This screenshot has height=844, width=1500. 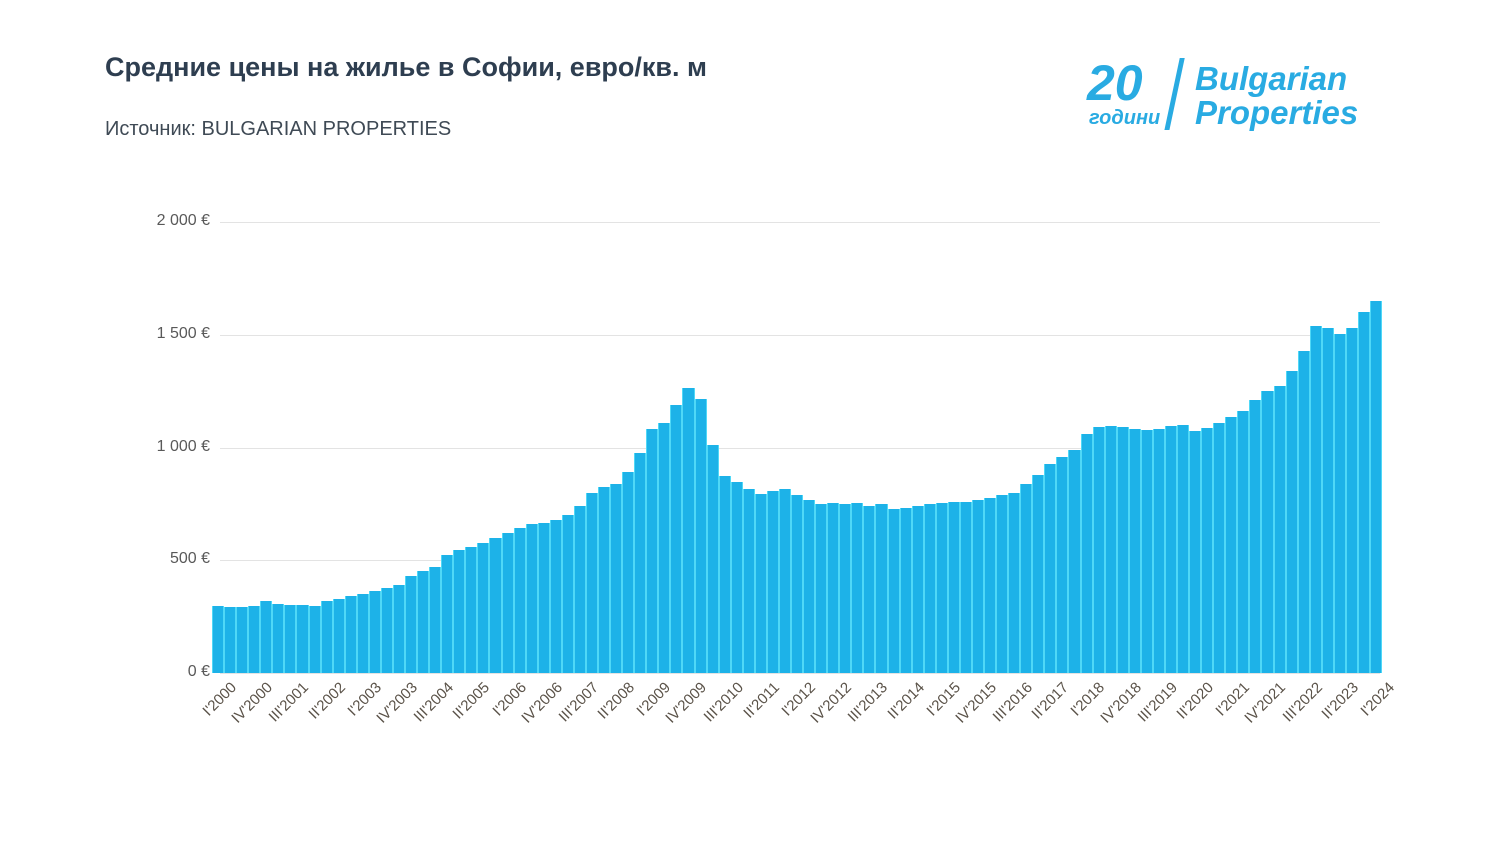 I want to click on x-axis-tick-label: I'2003, so click(x=364, y=699).